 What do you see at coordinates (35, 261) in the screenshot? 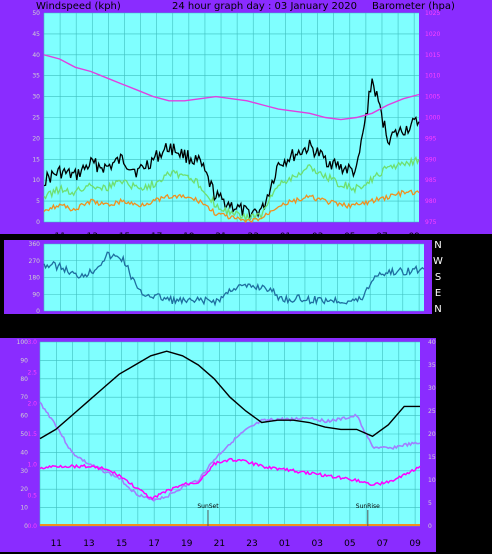
I see `direction-tick-label: 270` at bounding box center [35, 261].